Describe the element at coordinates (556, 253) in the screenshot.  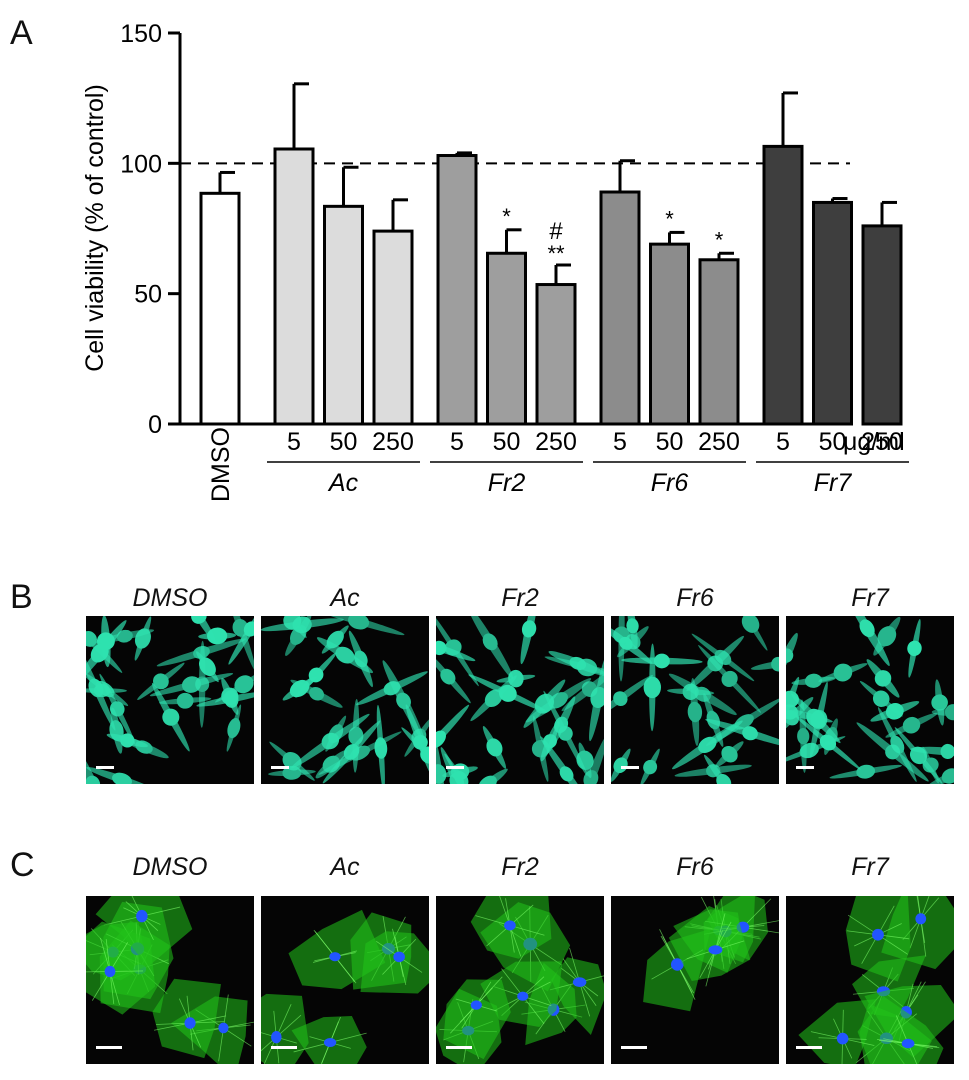
I see `significance-marker: **` at that location.